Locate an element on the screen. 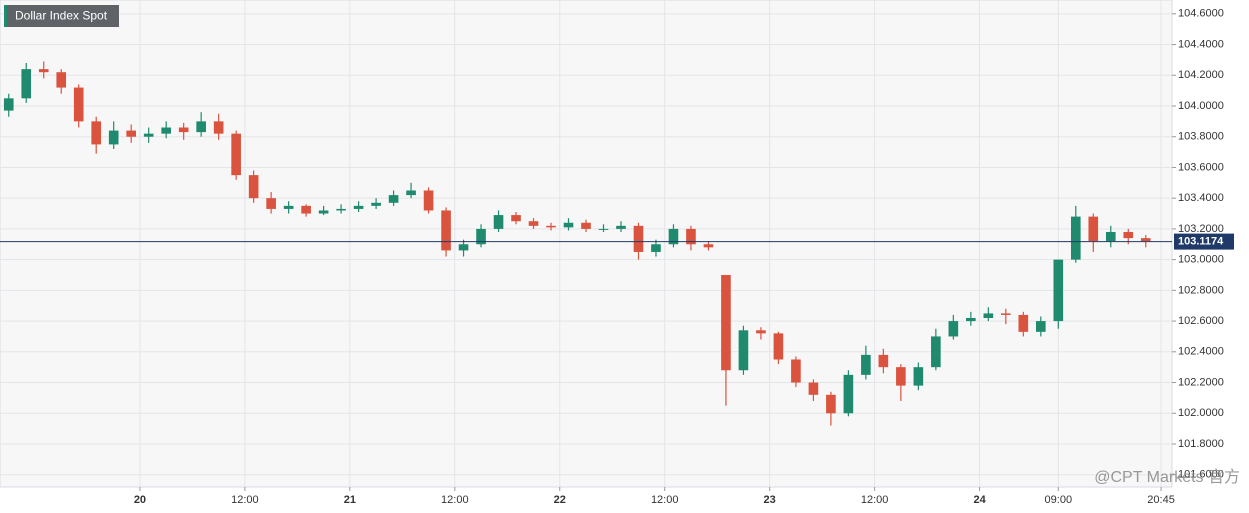 The image size is (1249, 513). y-tick-label: 102.4000 is located at coordinates (1201, 352).